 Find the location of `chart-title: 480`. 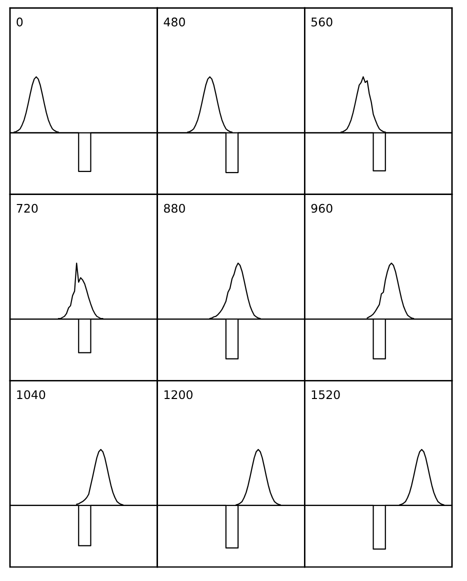

chart-title: 480 is located at coordinates (174, 22).